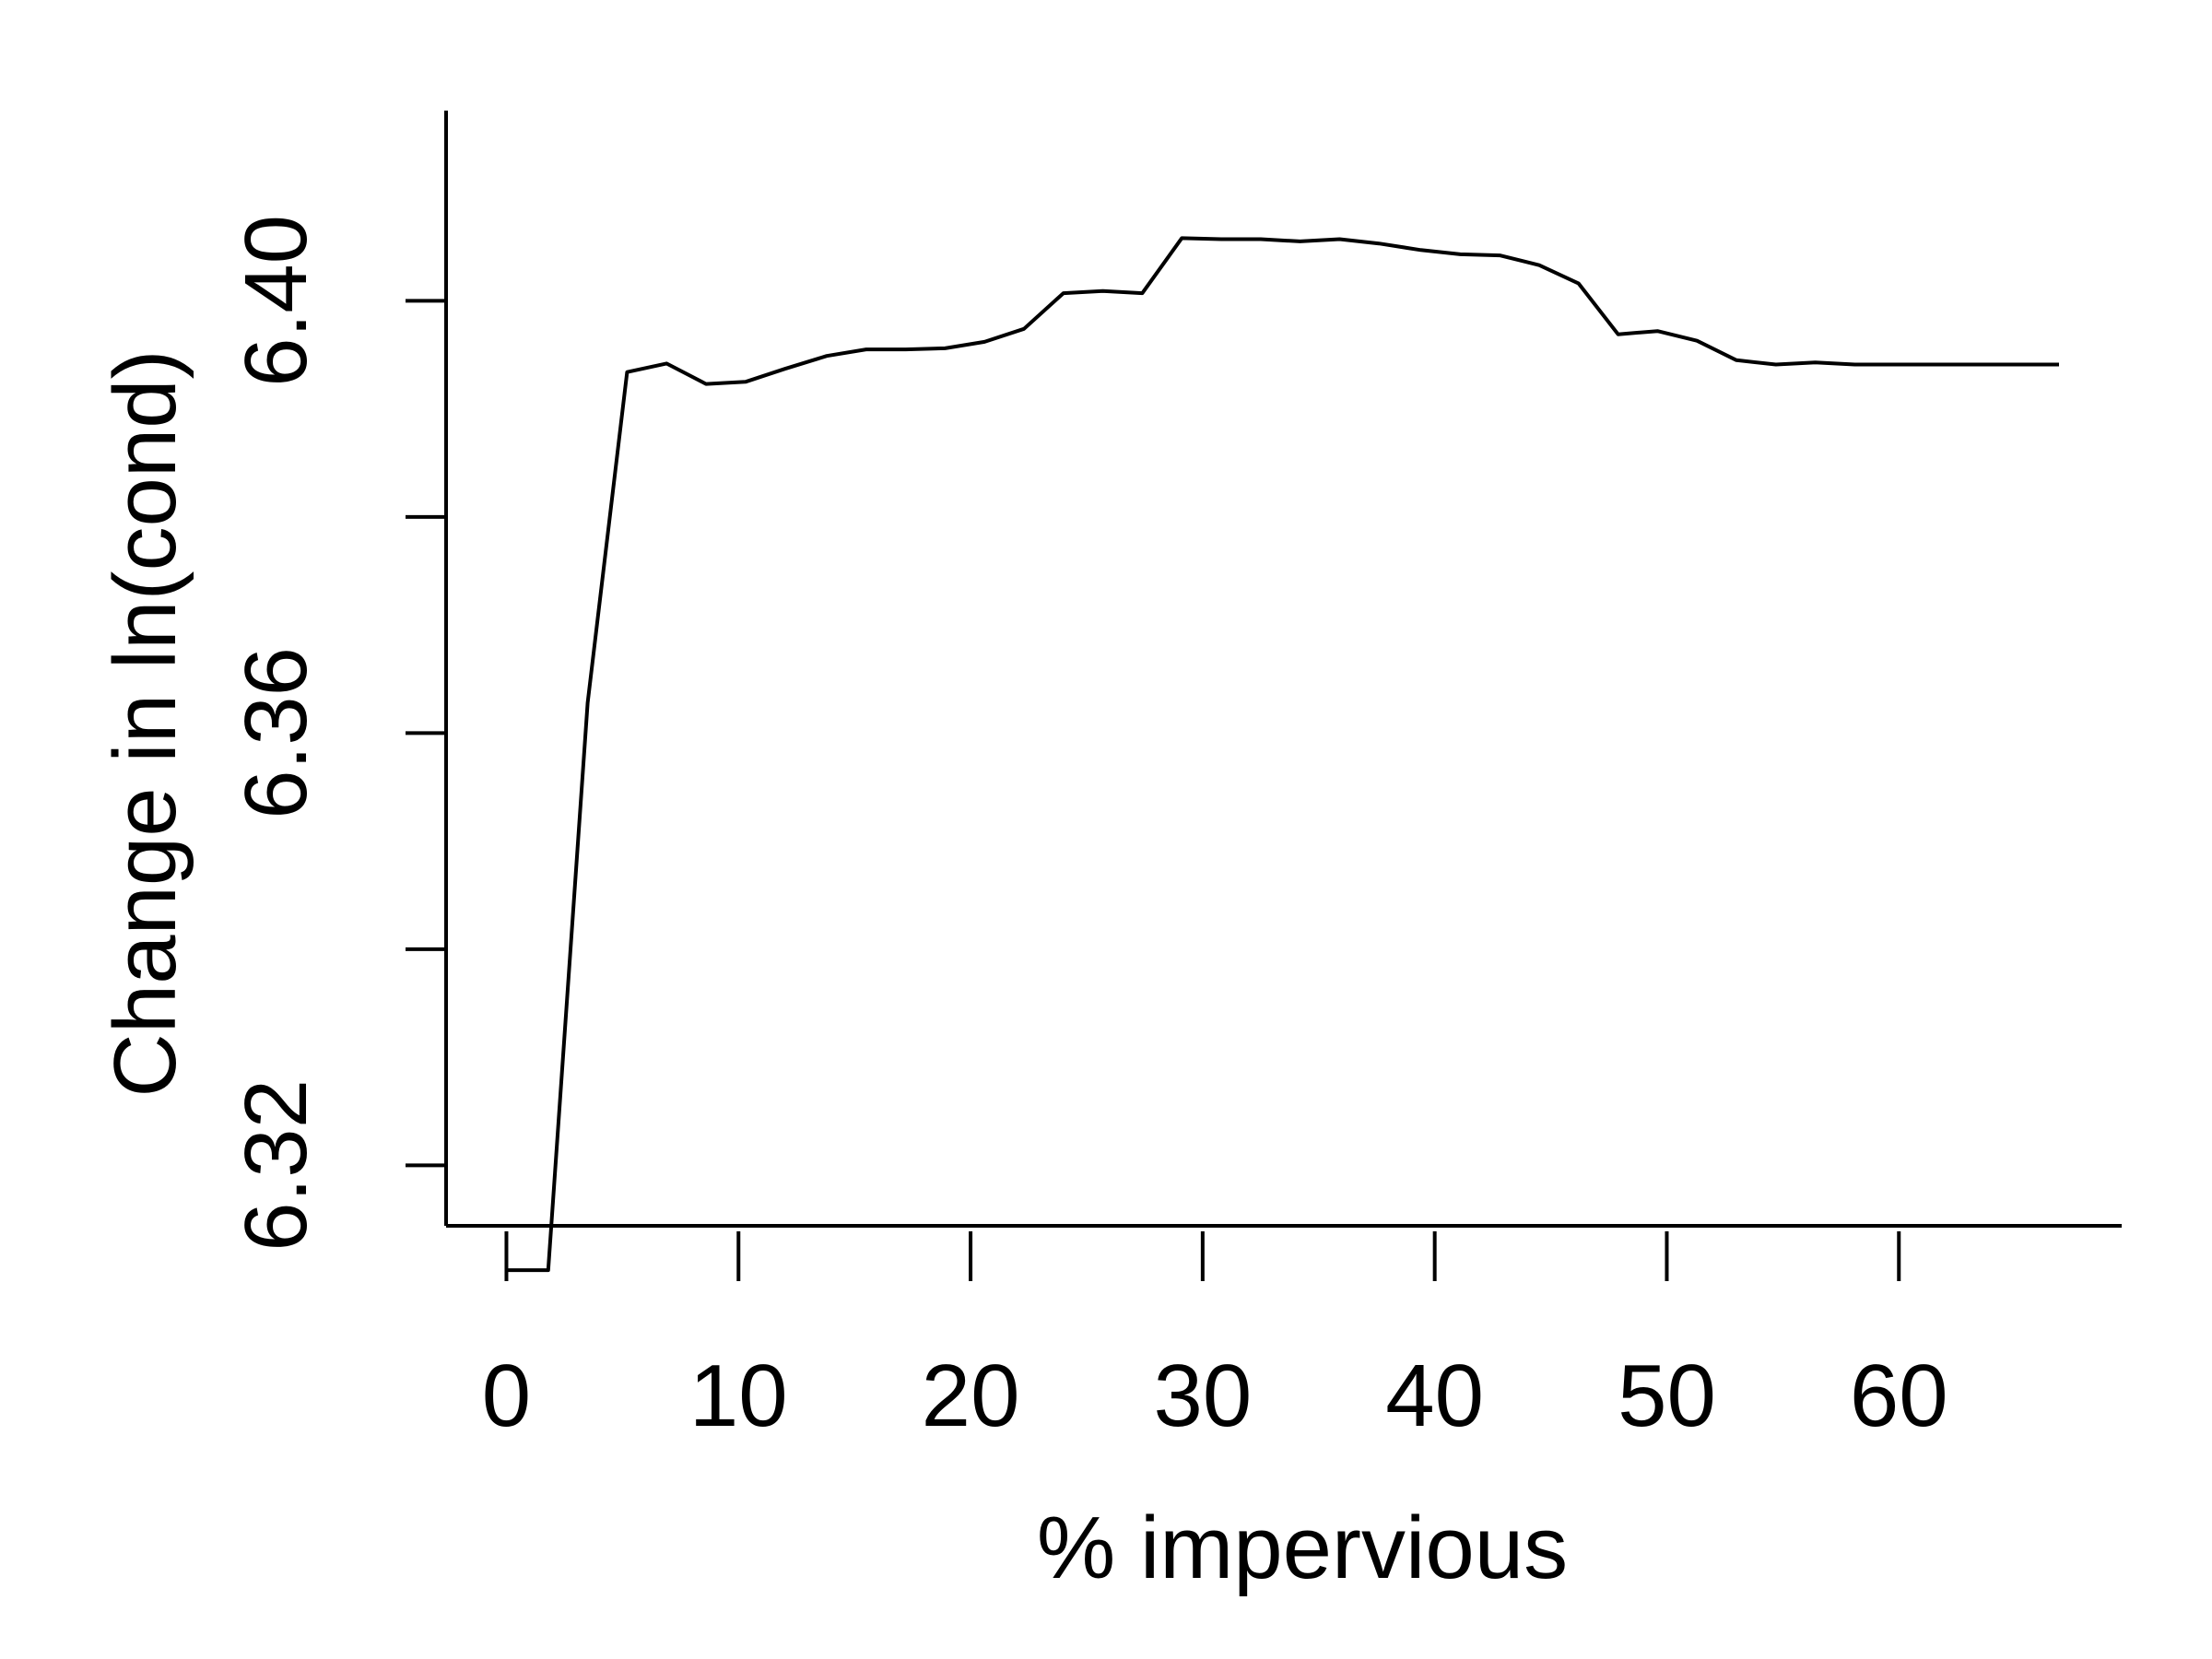  I want to click on y-axis-title: Change in ln(cond), so click(145, 723).